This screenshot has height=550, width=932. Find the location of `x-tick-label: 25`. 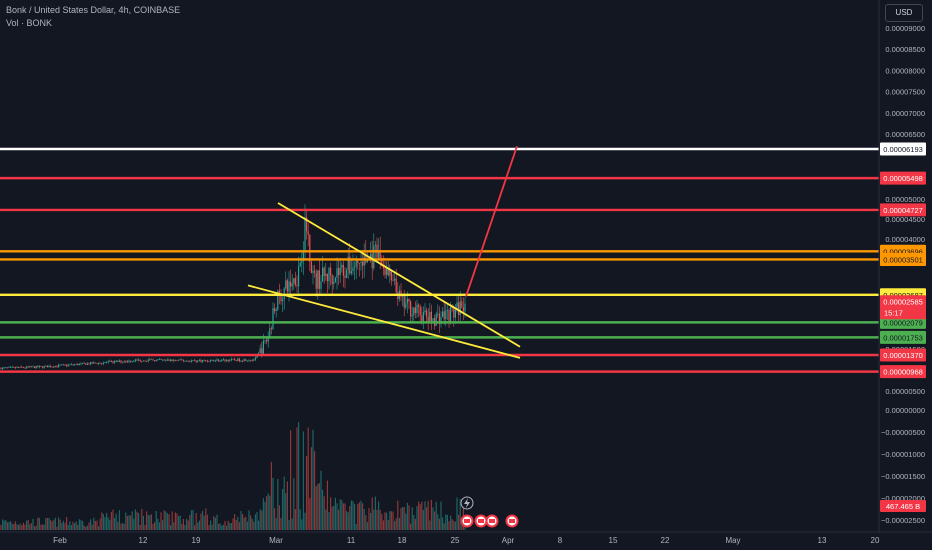

x-tick-label: 25 is located at coordinates (455, 540).